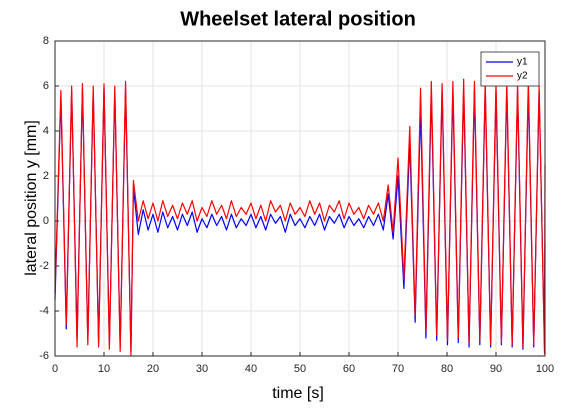  What do you see at coordinates (44, 266) in the screenshot?
I see `y-tick-label: -2` at bounding box center [44, 266].